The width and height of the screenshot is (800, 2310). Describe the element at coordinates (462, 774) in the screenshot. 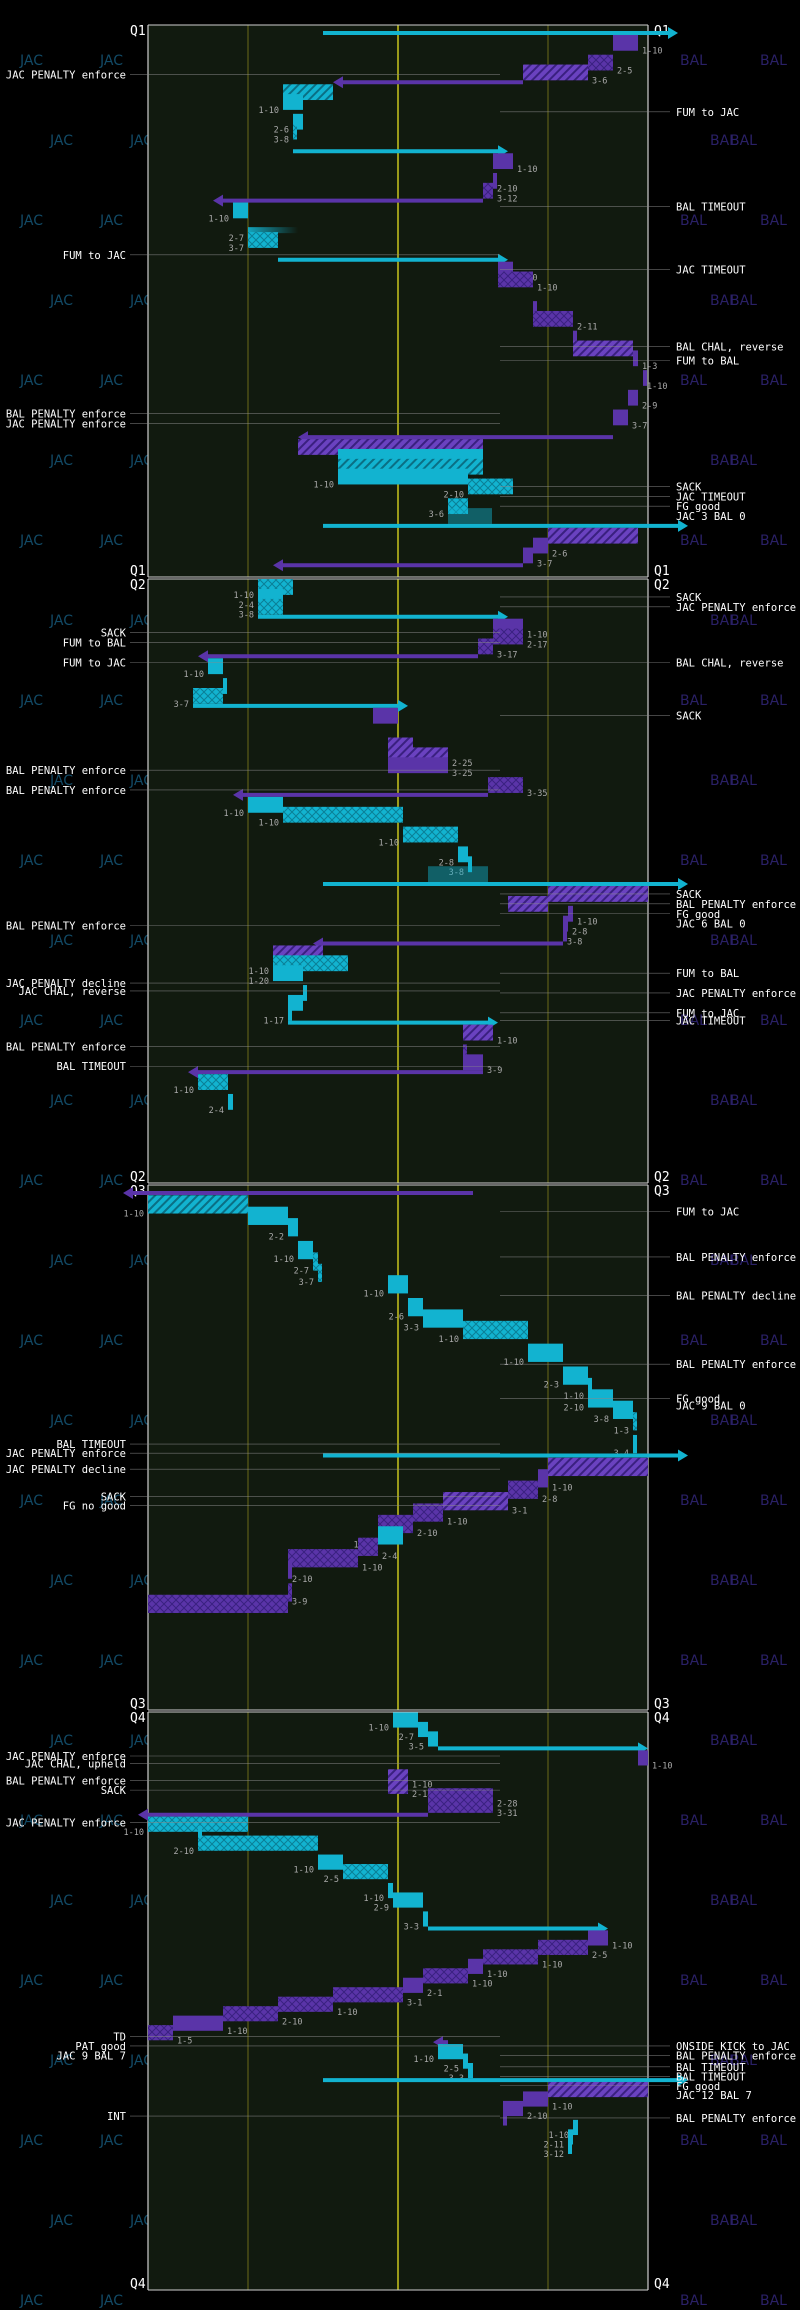

I see `down-distance-label: 3-25` at that location.